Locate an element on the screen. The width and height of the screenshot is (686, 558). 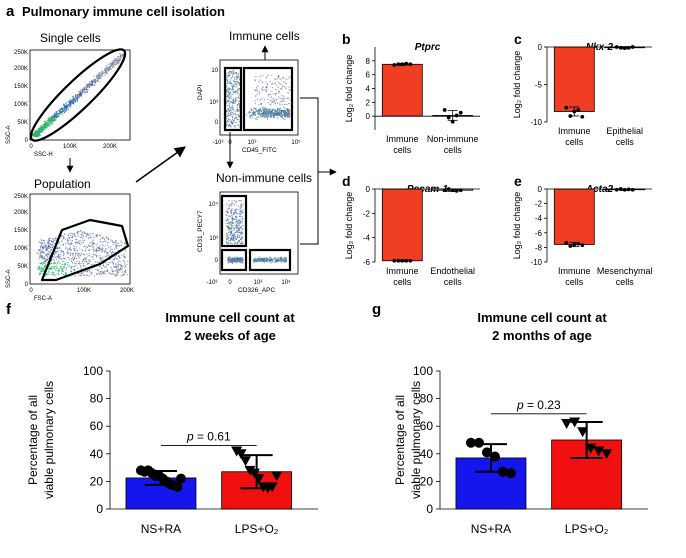
p-value: = 0.61 is located at coordinates (212, 437).